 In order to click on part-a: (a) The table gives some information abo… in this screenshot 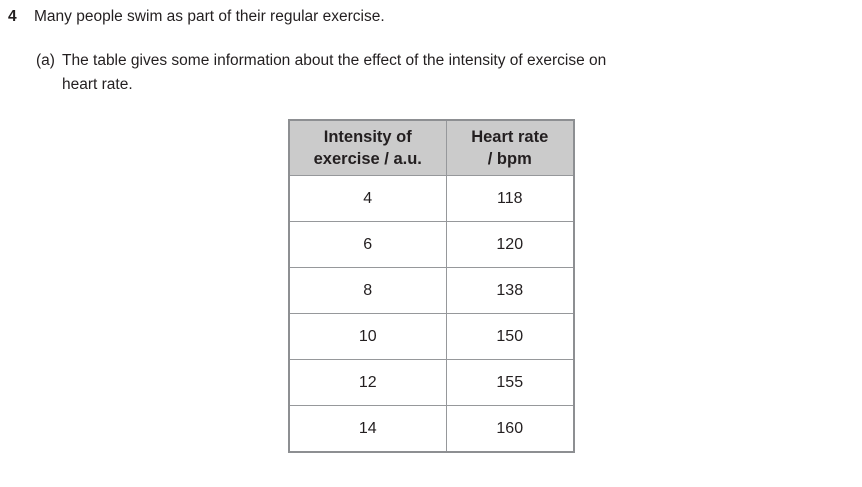, I will do `click(321, 73)`.